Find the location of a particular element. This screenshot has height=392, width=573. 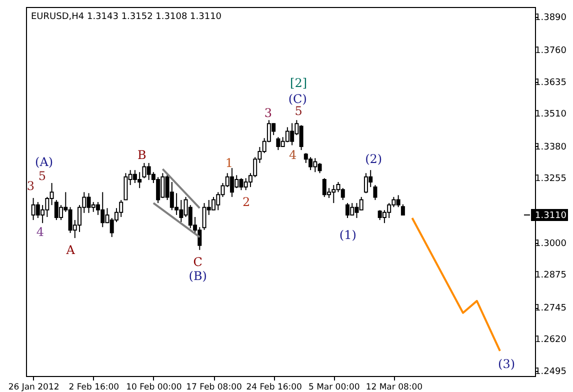

y-tick-label: 1.2875 is located at coordinates (550, 275).